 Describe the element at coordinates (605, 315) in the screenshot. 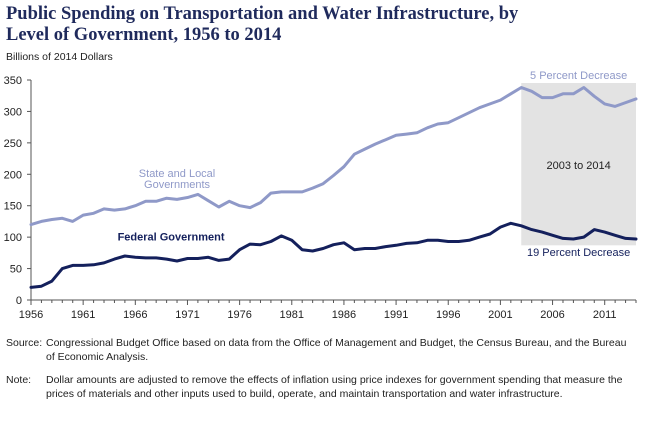

I see `x-tick-label: 2011` at that location.